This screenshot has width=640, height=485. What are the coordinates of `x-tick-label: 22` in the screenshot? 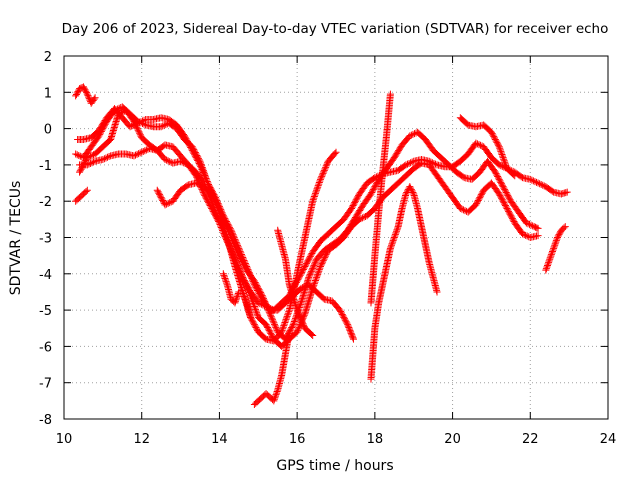 It's located at (530, 439).